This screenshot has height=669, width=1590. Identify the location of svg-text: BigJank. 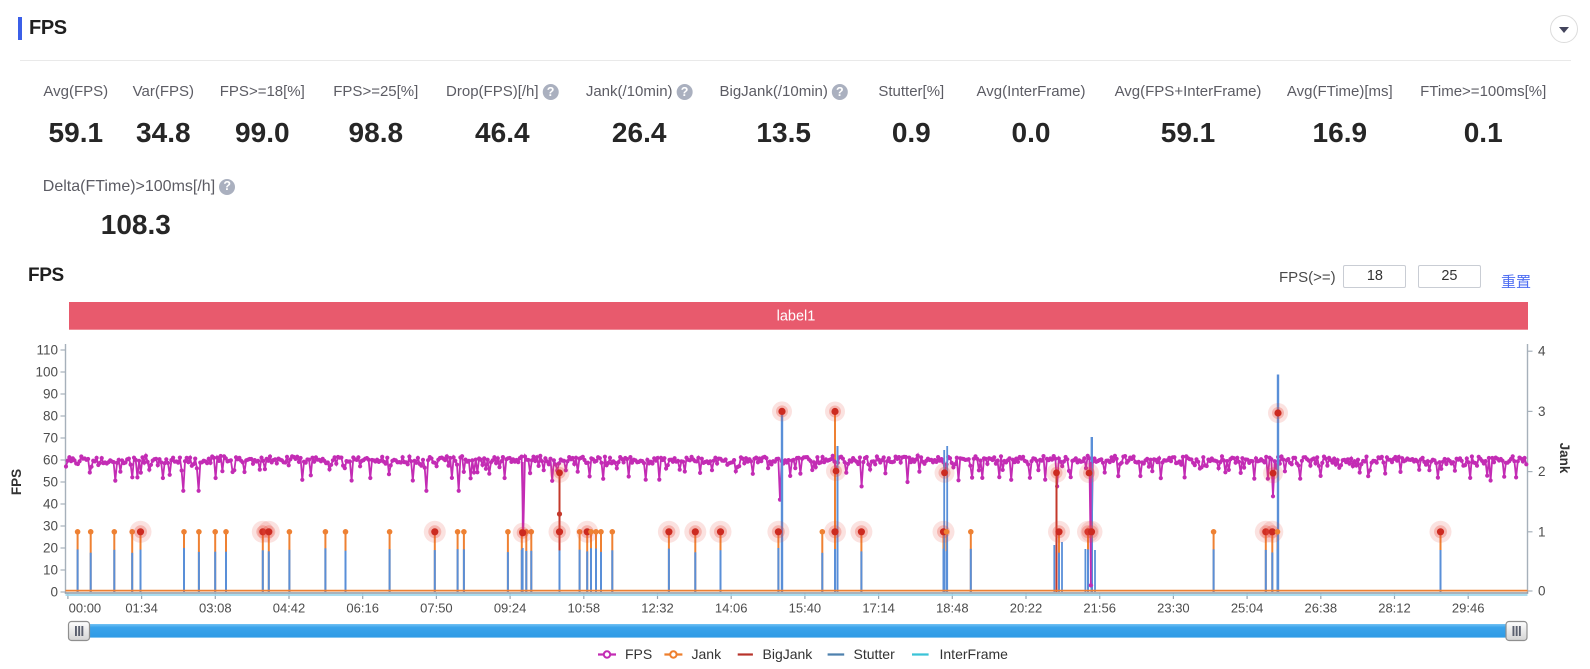
(788, 654).